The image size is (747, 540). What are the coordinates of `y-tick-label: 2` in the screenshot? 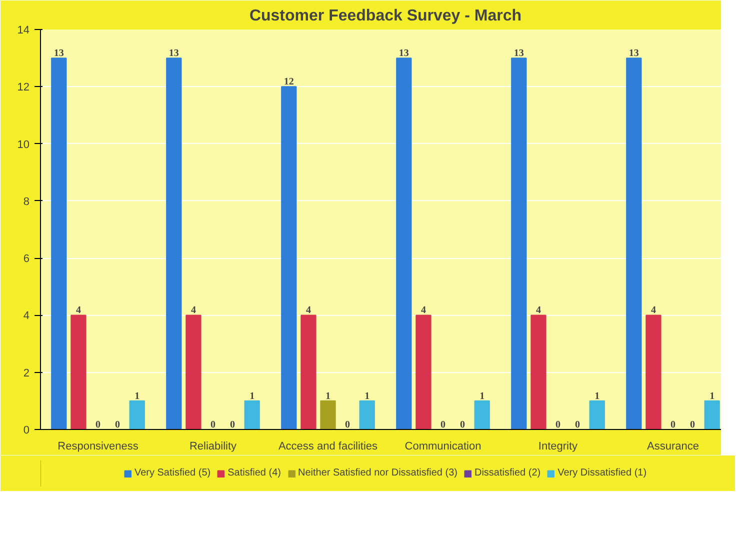 It's located at (26, 373).